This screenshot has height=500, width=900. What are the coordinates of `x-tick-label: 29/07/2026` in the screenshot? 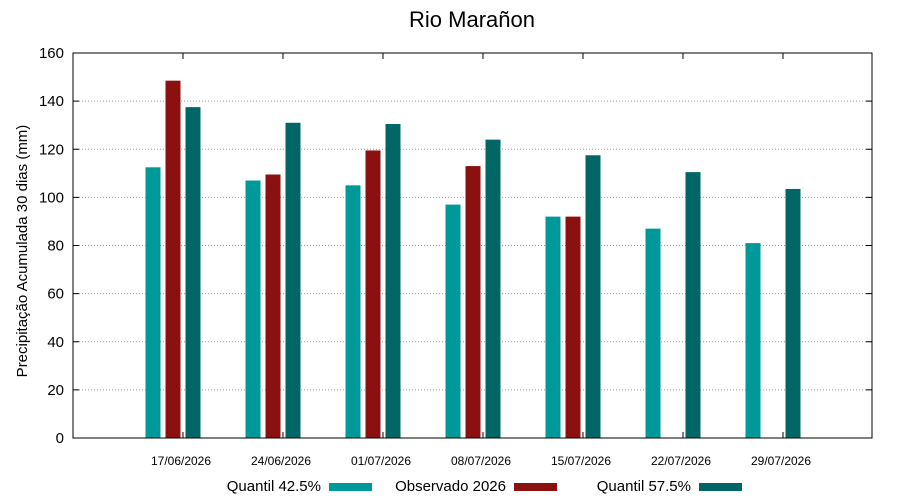 It's located at (781, 461).